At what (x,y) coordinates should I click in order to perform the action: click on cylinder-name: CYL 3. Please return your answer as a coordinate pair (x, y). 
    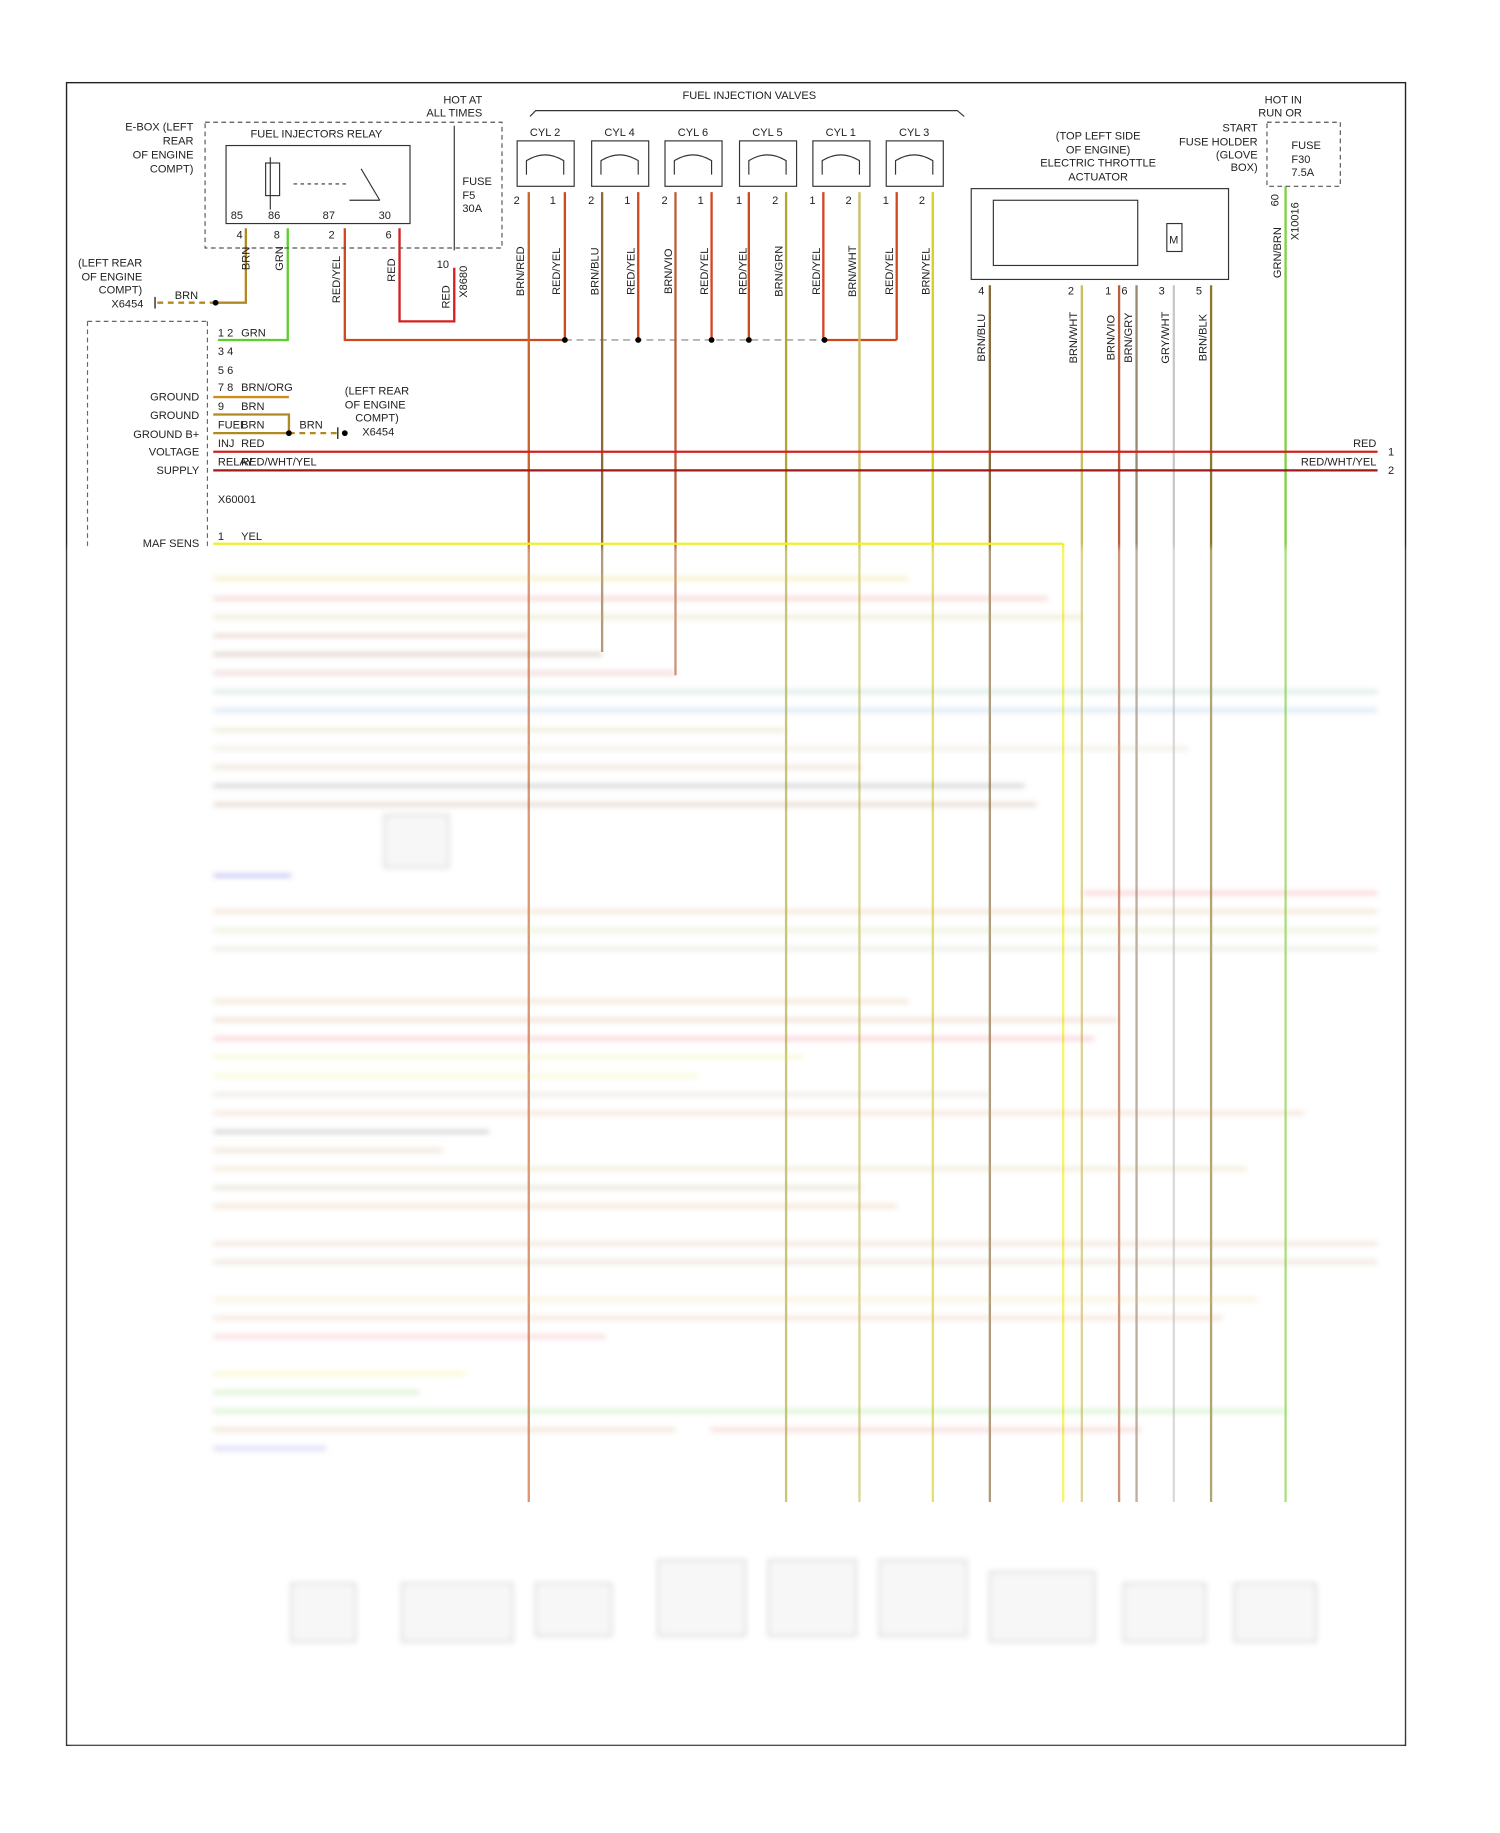
    Looking at the image, I should click on (914, 133).